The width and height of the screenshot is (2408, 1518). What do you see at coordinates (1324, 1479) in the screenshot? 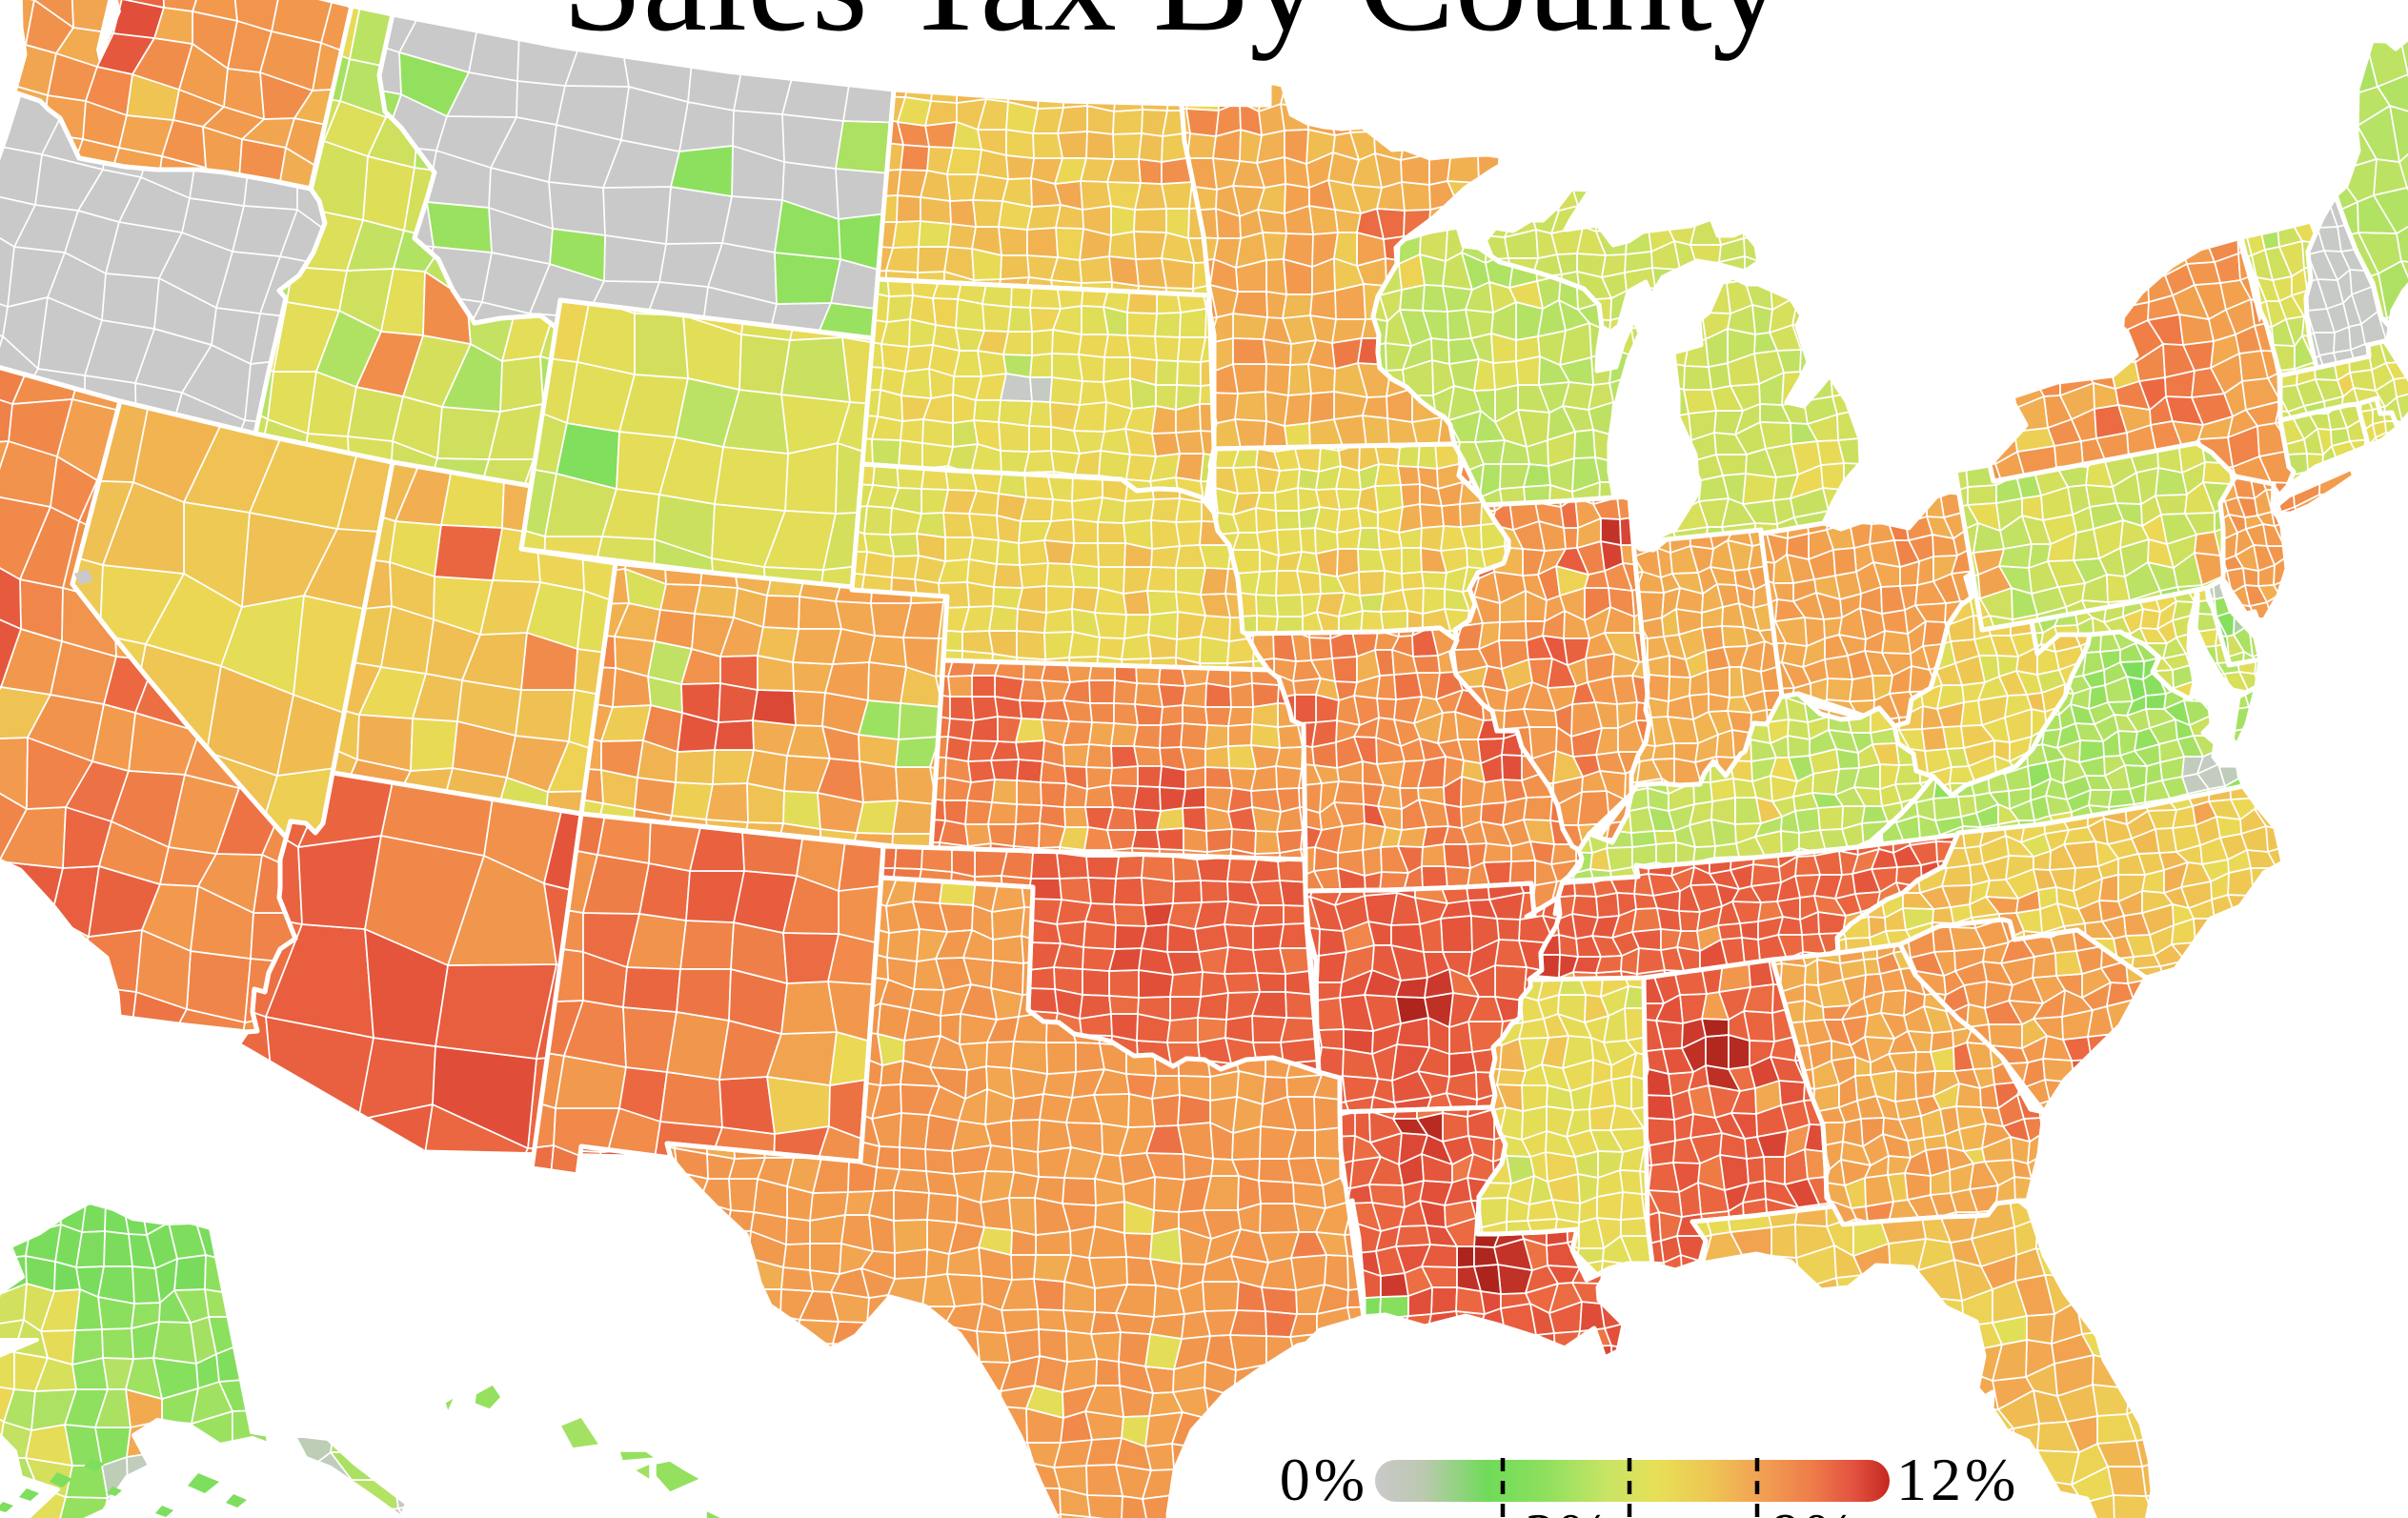
I see `svg-text: 0%` at bounding box center [1324, 1479].